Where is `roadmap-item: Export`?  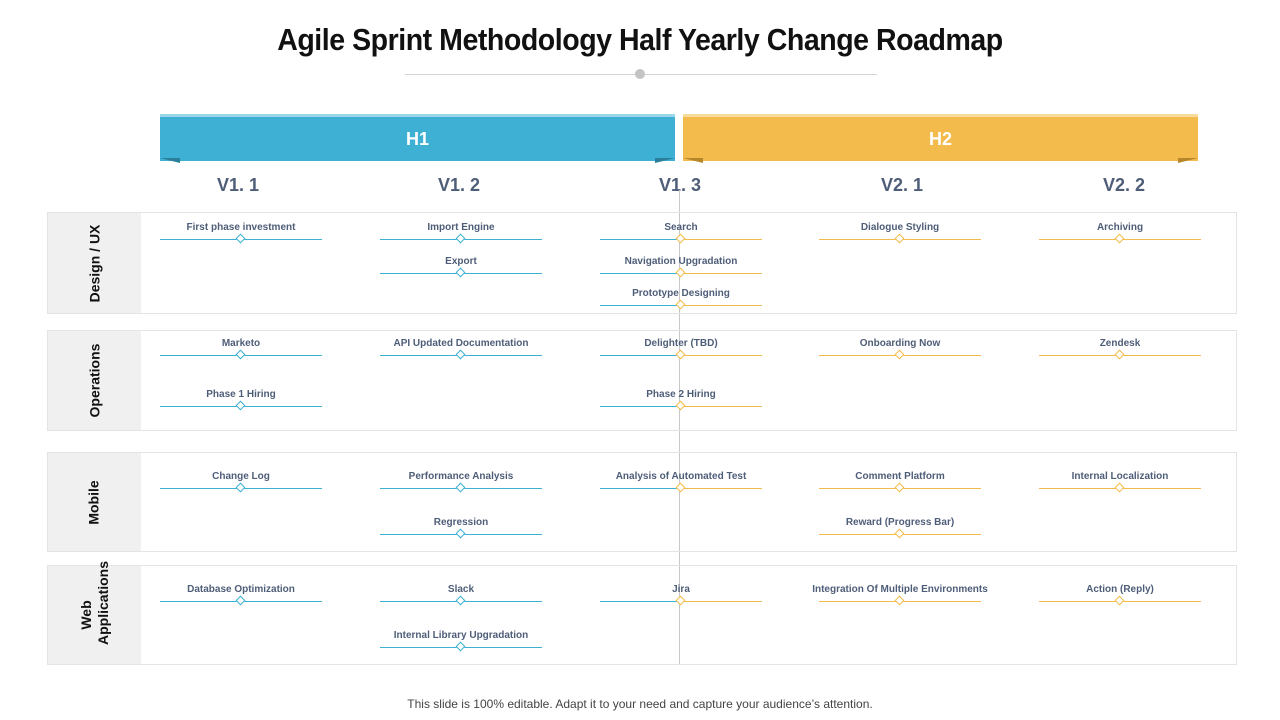 roadmap-item: Export is located at coordinates (461, 267).